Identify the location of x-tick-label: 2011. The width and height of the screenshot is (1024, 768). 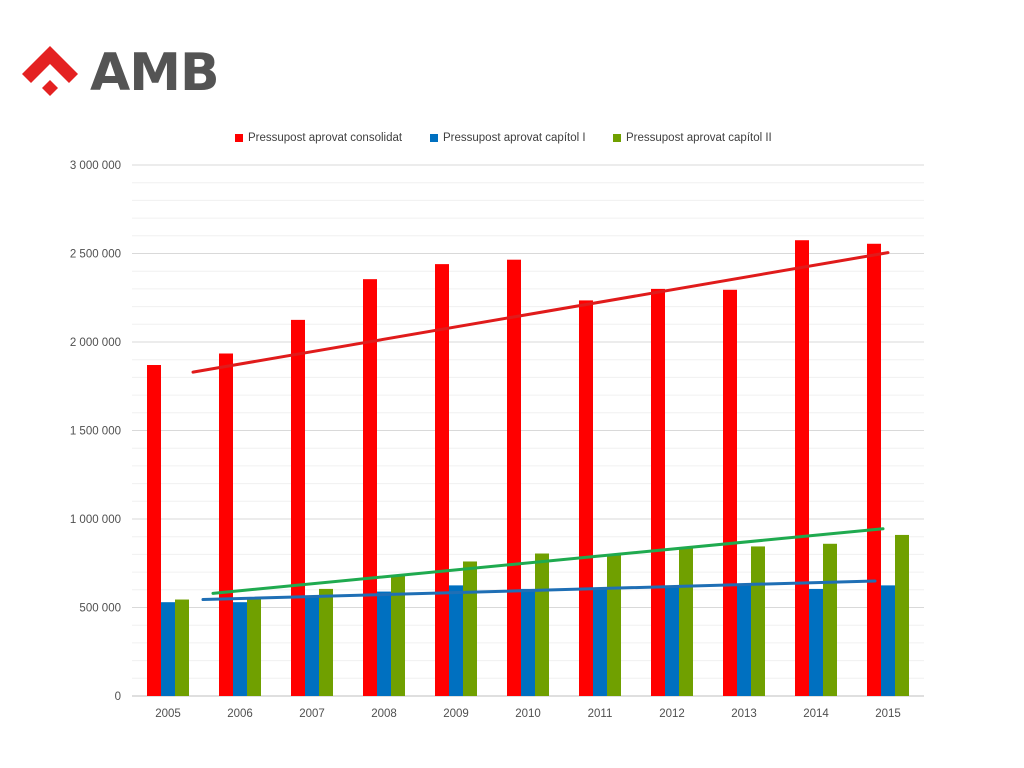
(600, 714).